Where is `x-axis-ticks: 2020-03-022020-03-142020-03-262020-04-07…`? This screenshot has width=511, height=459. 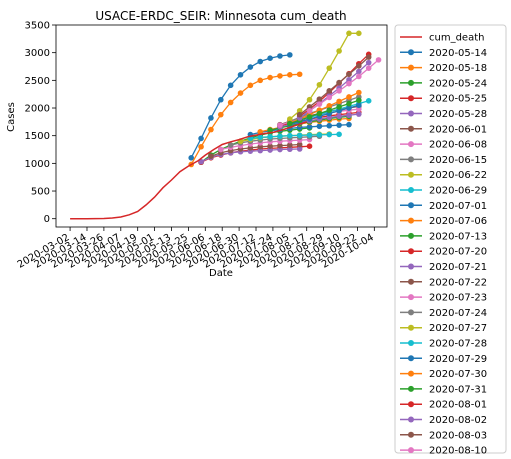
x-axis-ticks: 2020-03-022020-03-142020-03-262020-04-07… is located at coordinates (196, 249).